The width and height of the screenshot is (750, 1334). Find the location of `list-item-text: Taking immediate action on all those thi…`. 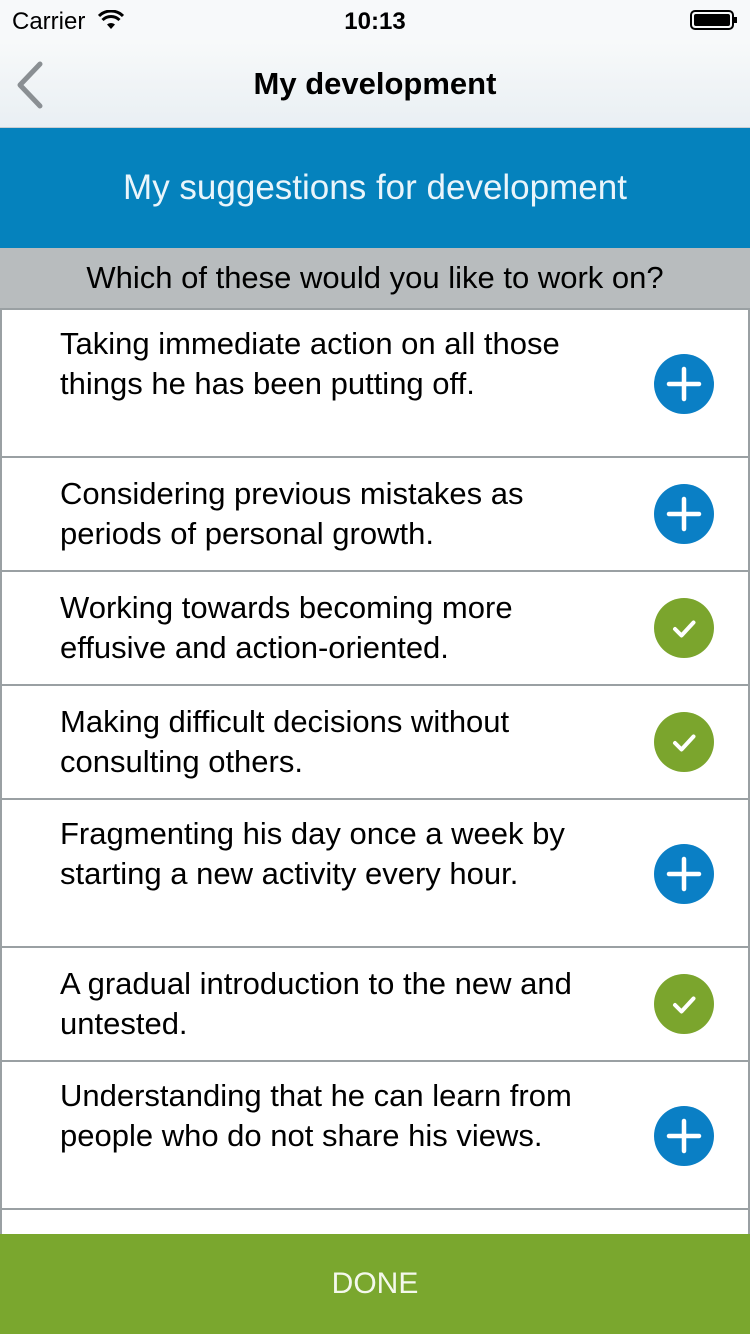

list-item-text: Taking immediate action on all those thi… is located at coordinates (310, 363).